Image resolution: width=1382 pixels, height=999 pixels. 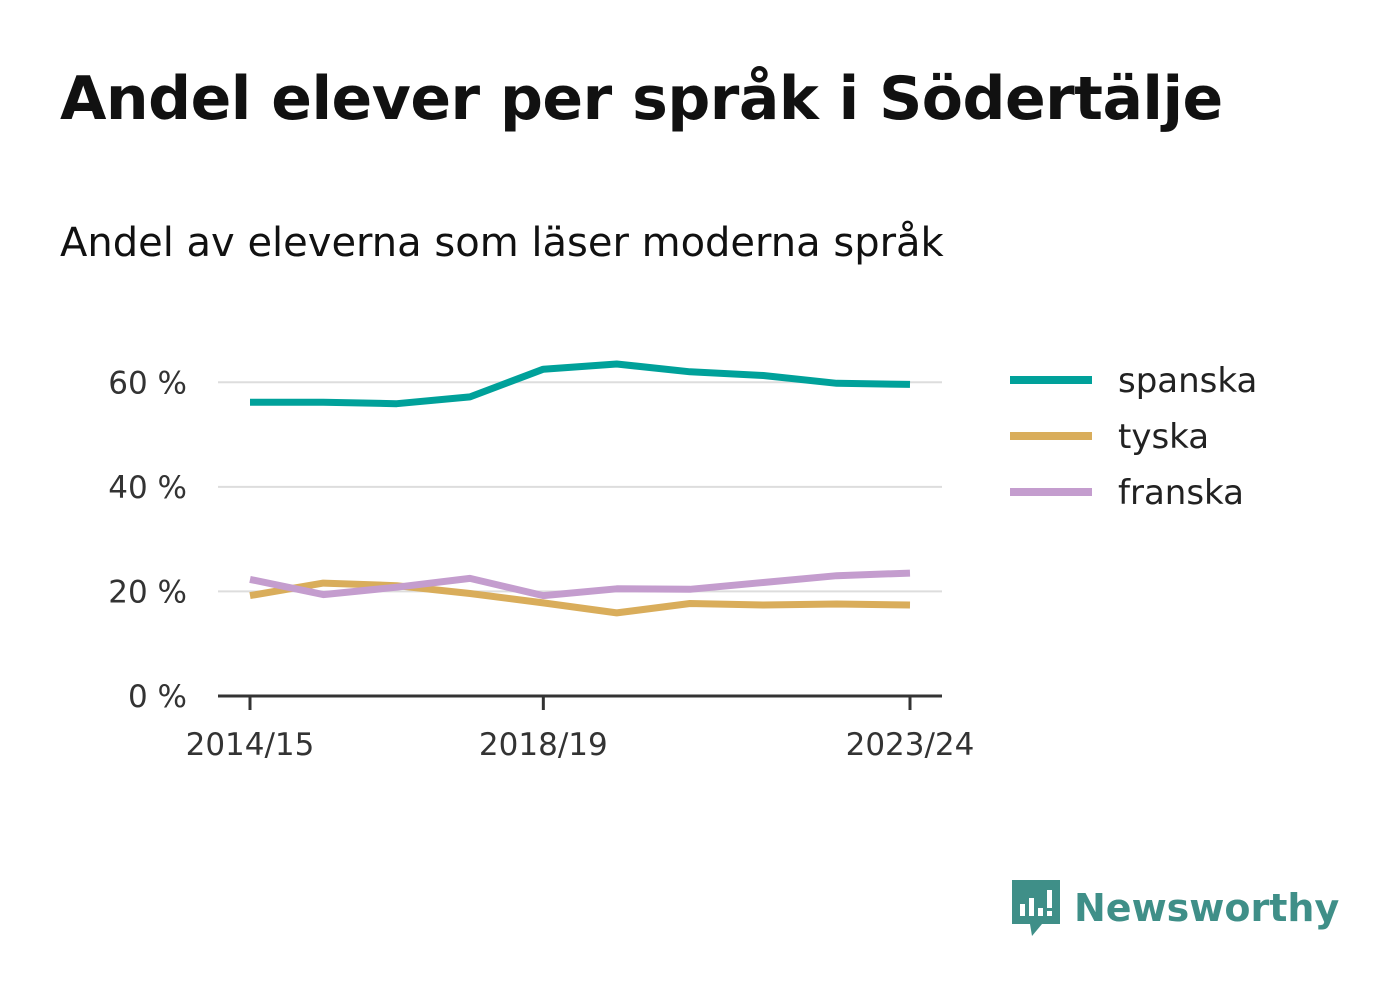 I want to click on legend-label-franska: franska, so click(x=1181, y=493).